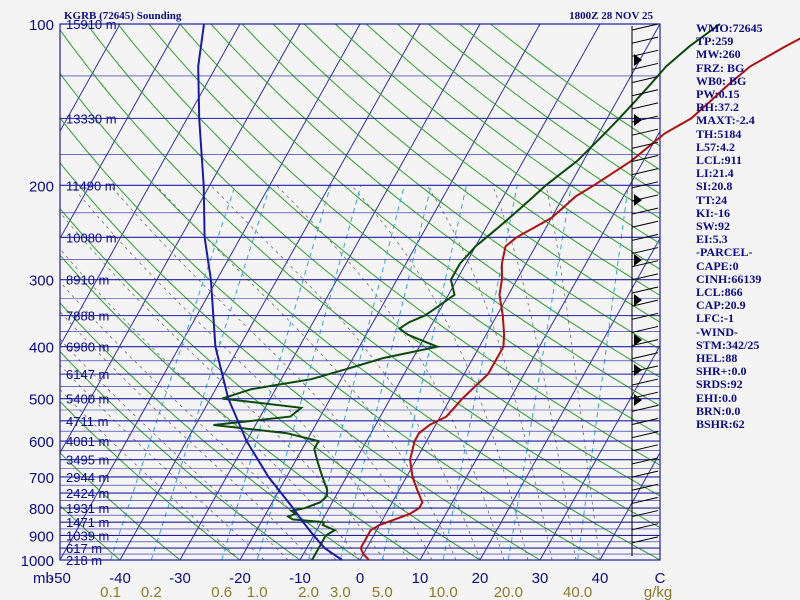 The height and width of the screenshot is (600, 800). I want to click on mixing-ratio-unit-label: g/kg, so click(658, 592).